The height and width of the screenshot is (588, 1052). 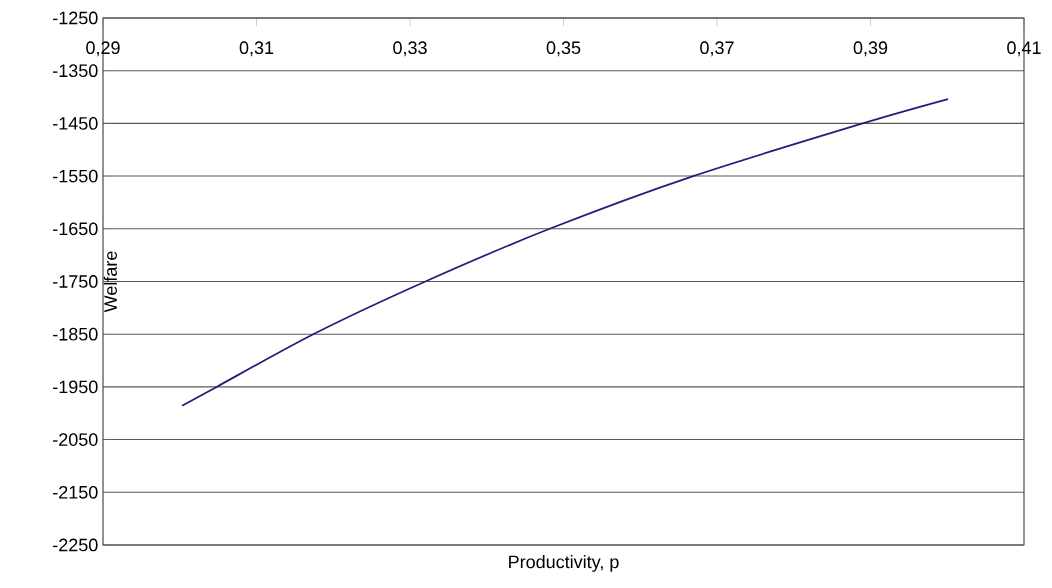 What do you see at coordinates (75, 439) in the screenshot?
I see `y-tick-label: -2050` at bounding box center [75, 439].